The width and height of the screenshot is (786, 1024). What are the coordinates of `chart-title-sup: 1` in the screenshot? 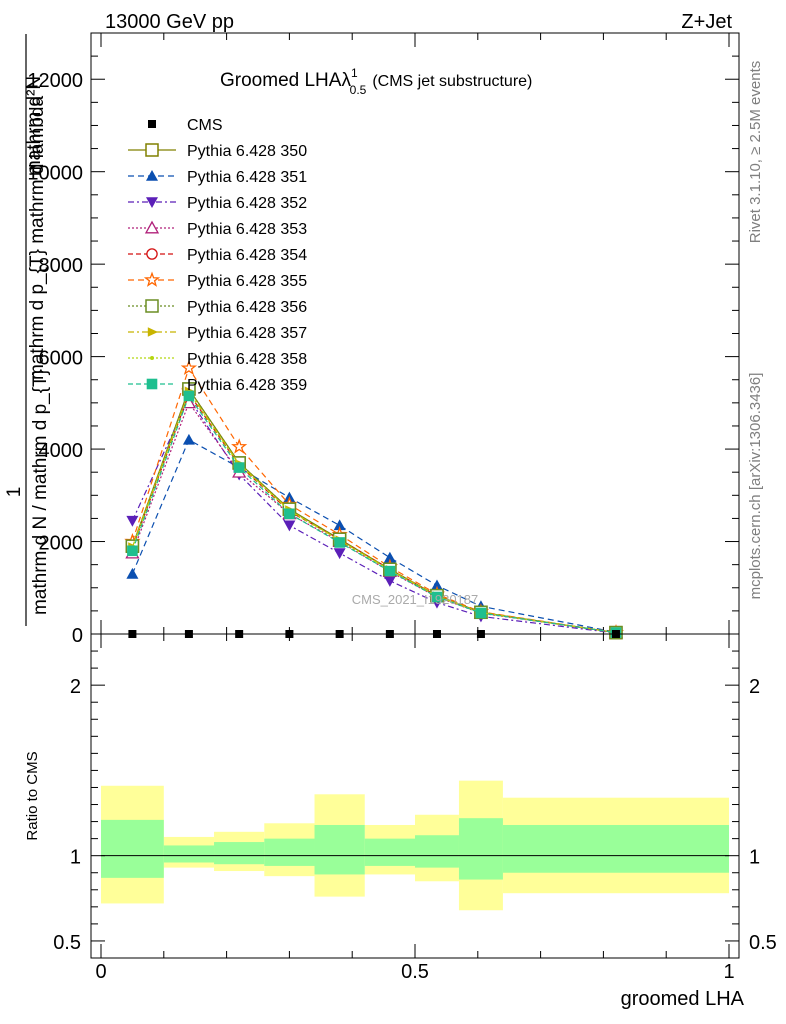 It's located at (354, 73).